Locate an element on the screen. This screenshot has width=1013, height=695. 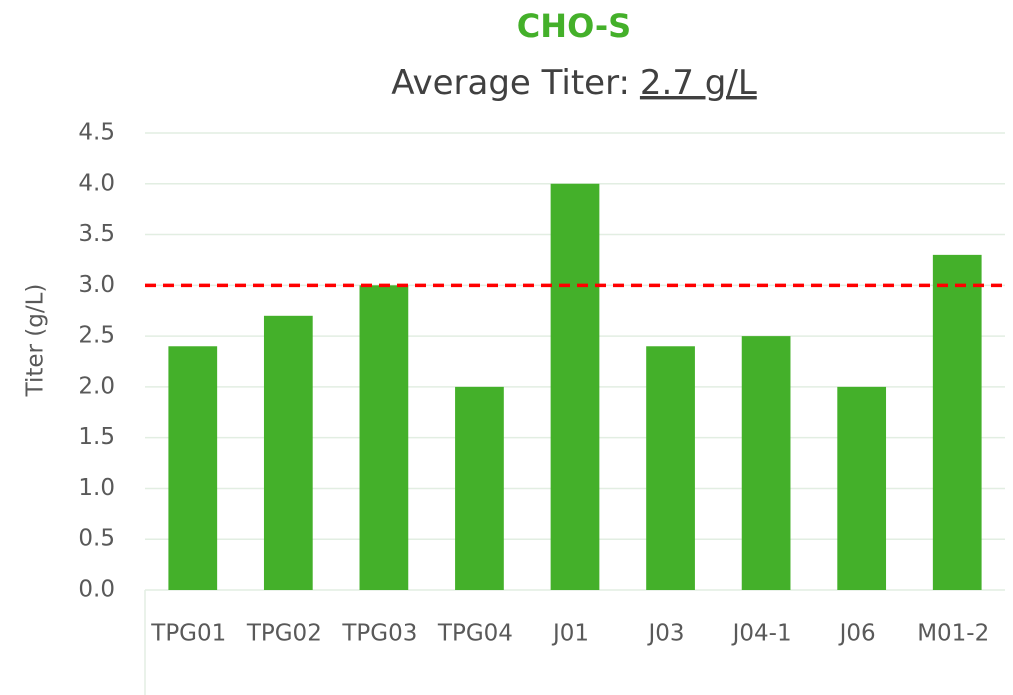
y-tick-label: 1.0 is located at coordinates (96, 488).